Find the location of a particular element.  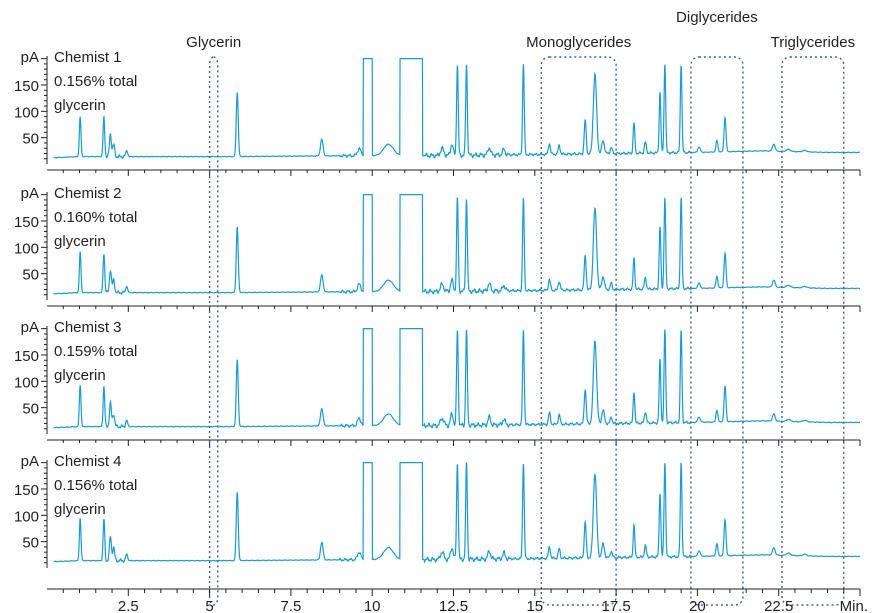

x-tick-label: 5 is located at coordinates (209, 605).